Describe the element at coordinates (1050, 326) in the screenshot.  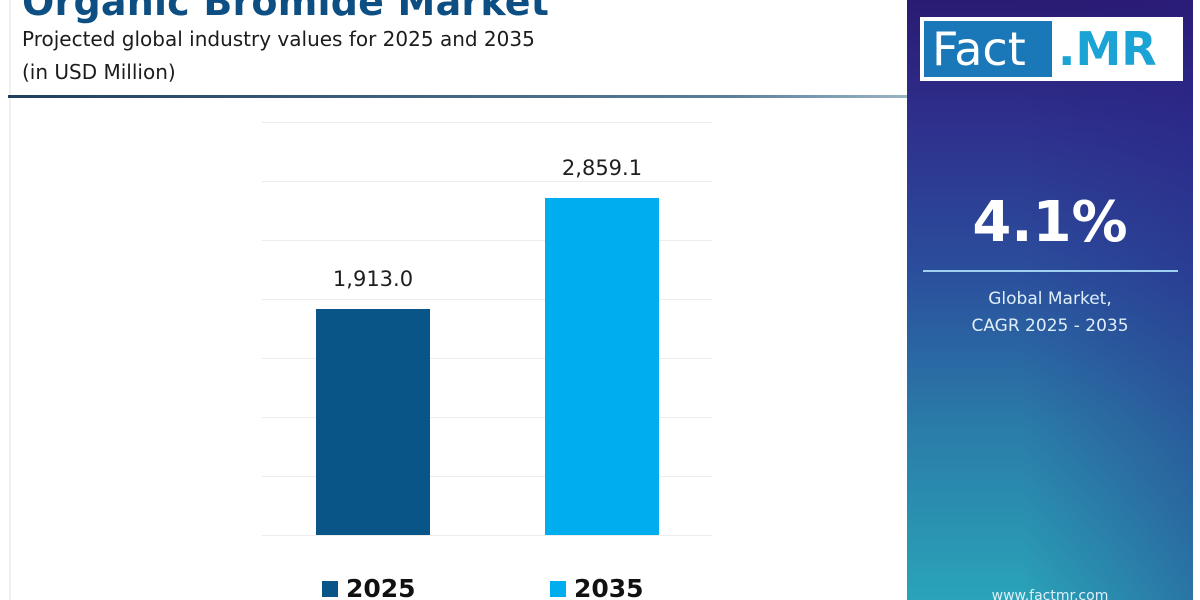
I see `cagr-label-line2: CAGR 2025 - 2035` at that location.